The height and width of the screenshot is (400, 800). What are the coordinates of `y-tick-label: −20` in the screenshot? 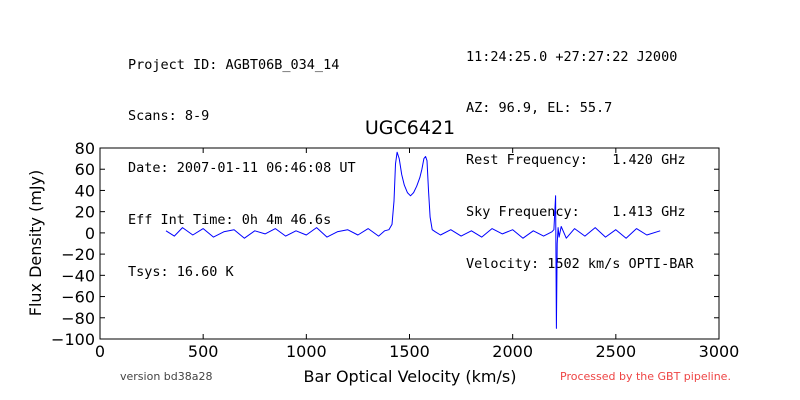 It's located at (78, 254).